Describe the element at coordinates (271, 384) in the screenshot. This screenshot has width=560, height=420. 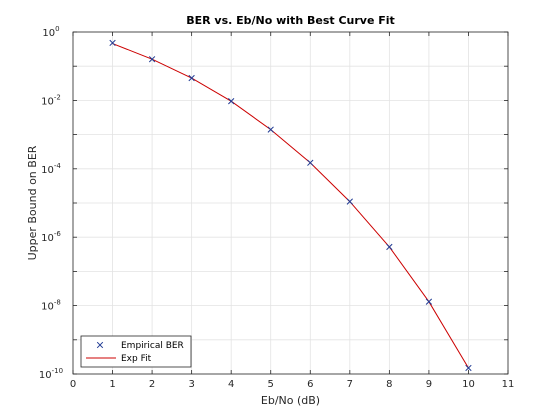
I see `x-tick-label: 5` at that location.